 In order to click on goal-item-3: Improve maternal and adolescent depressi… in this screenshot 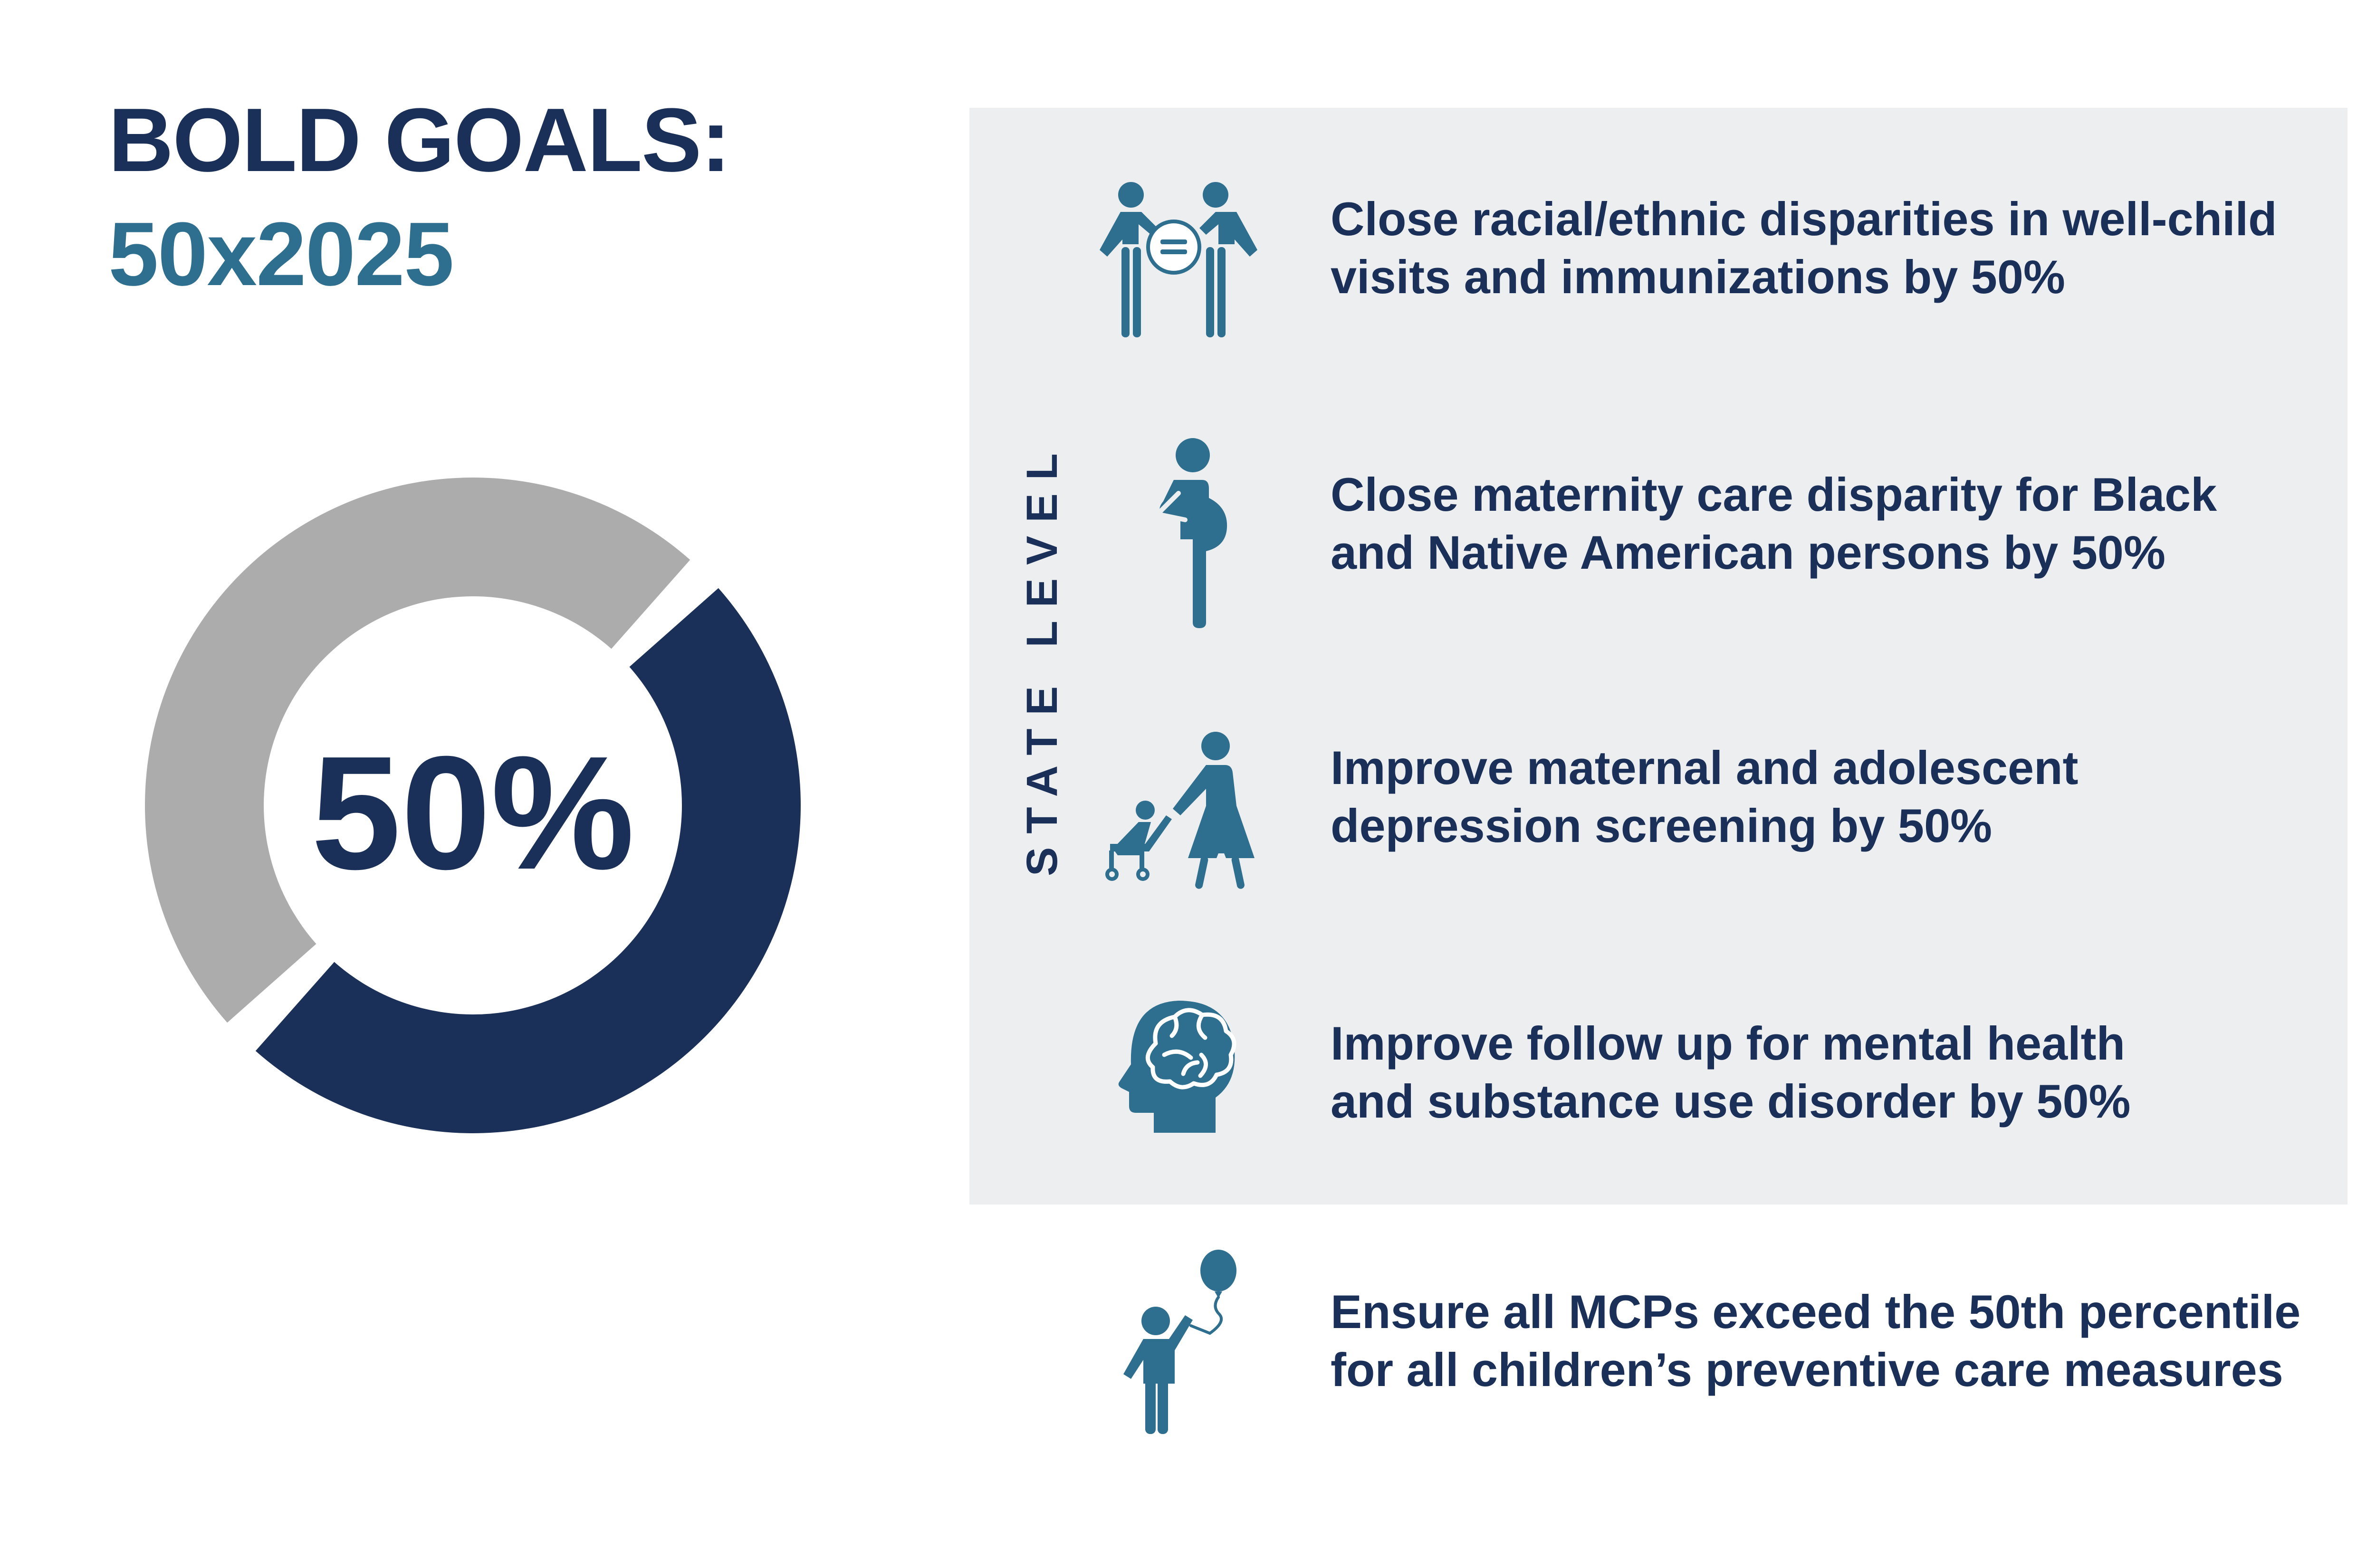, I will do `click(1853, 797)`.